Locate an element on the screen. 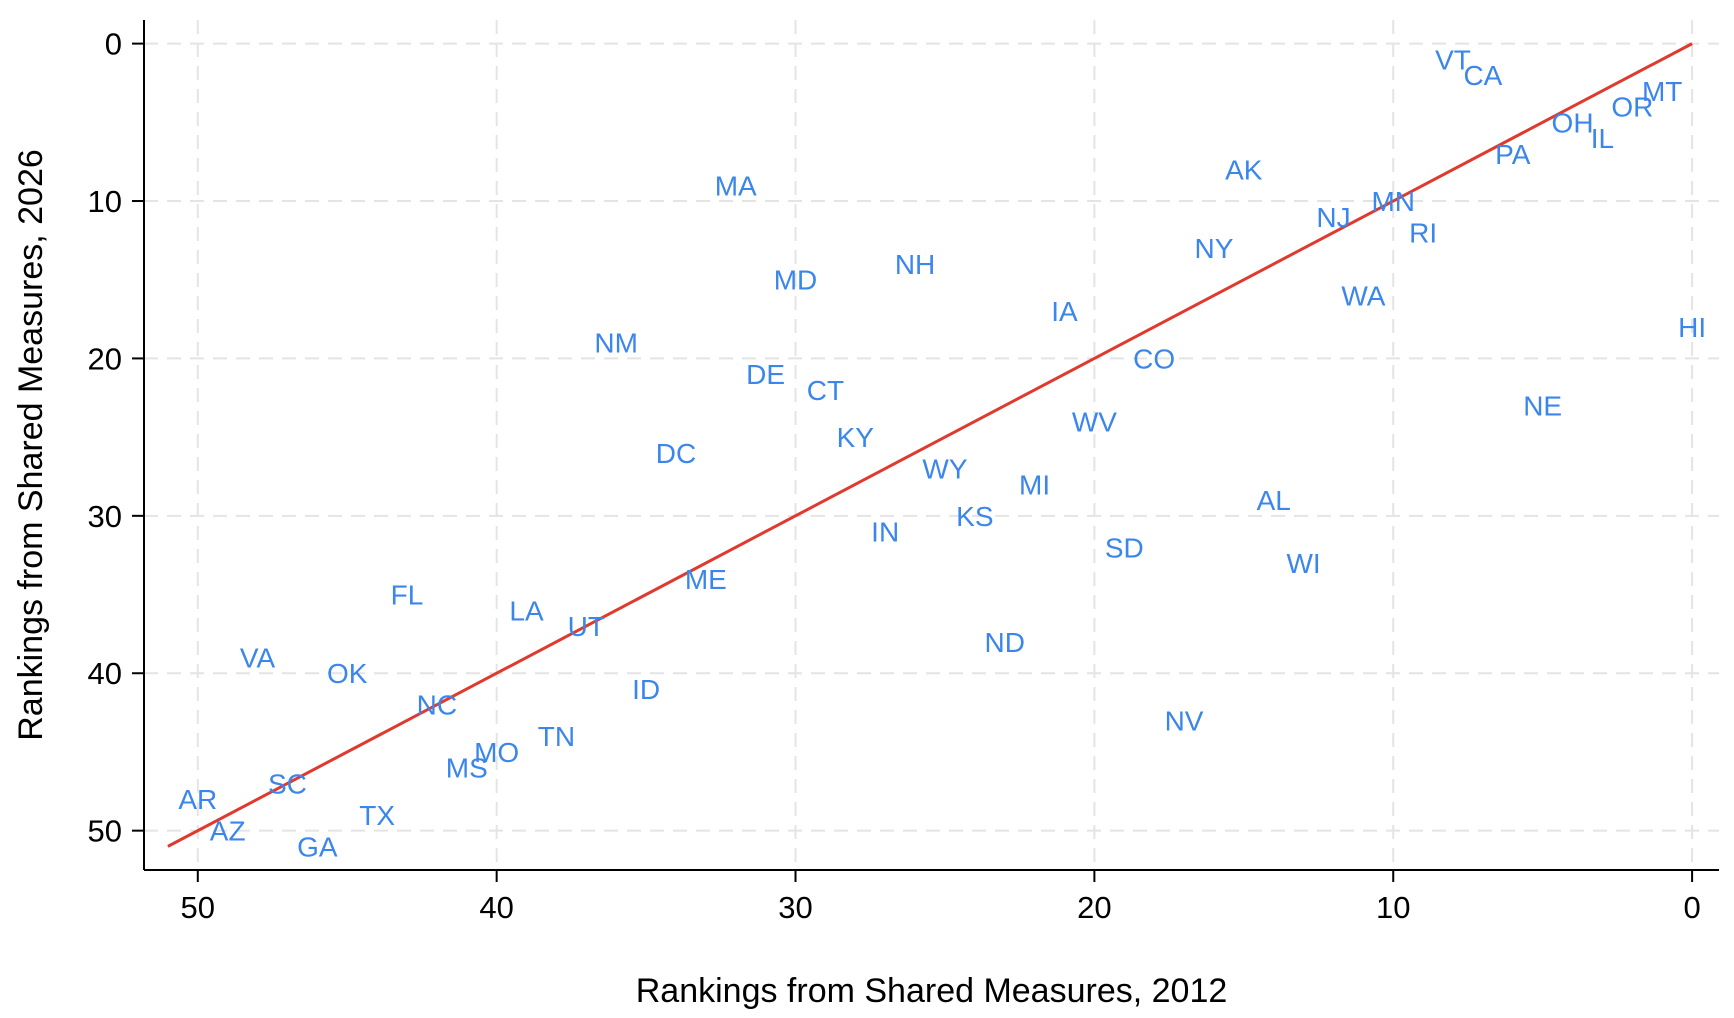  state-label-nm: NM is located at coordinates (616, 343).